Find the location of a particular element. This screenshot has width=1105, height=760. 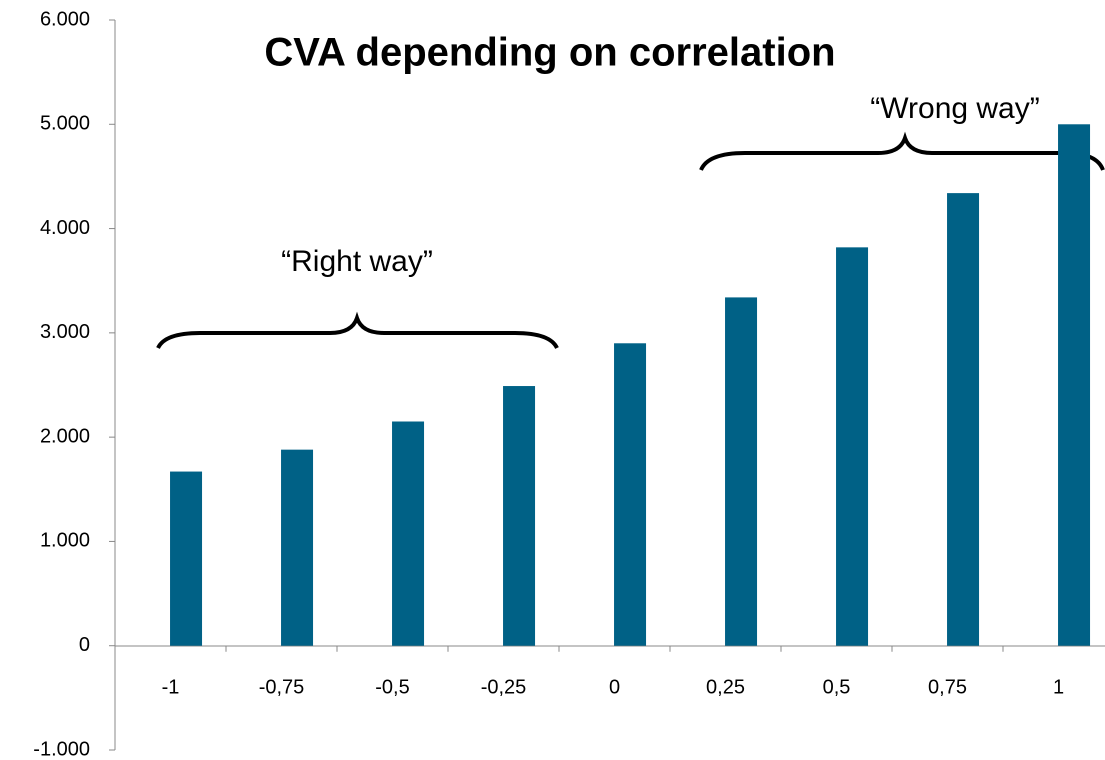

x-tick-label: 0 is located at coordinates (614, 687).